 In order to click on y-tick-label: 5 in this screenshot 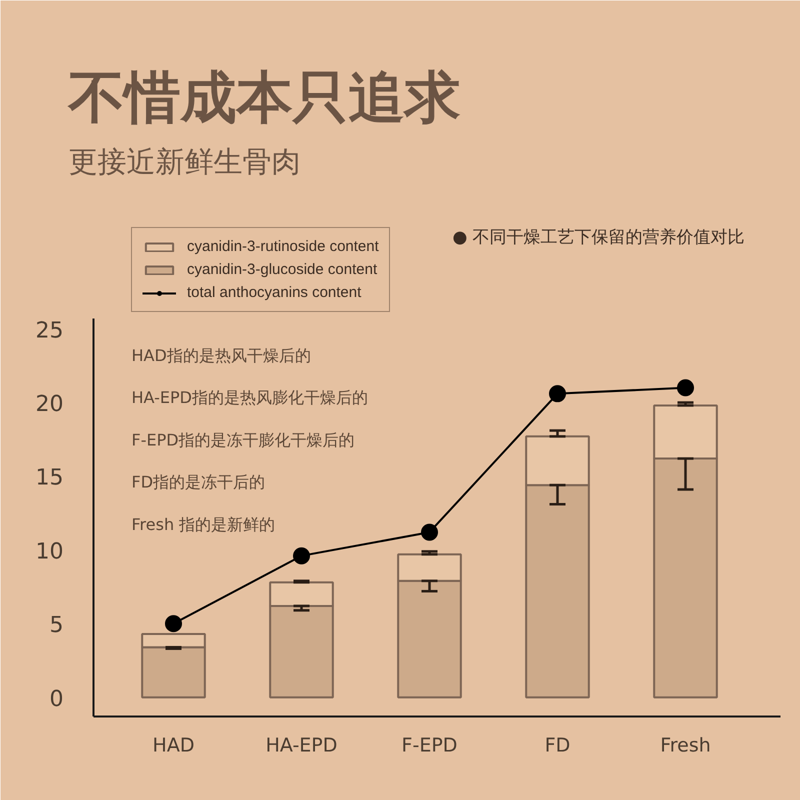, I will do `click(57, 625)`.